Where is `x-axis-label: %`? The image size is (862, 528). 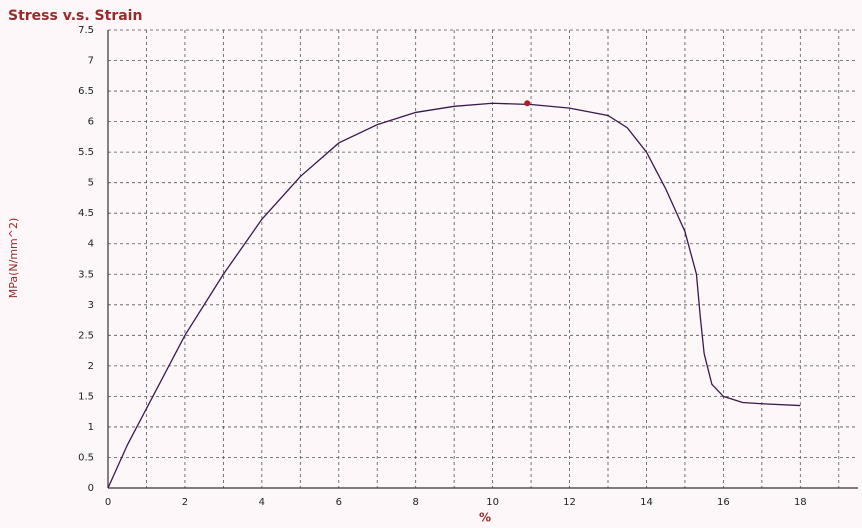 x-axis-label: % is located at coordinates (485, 518).